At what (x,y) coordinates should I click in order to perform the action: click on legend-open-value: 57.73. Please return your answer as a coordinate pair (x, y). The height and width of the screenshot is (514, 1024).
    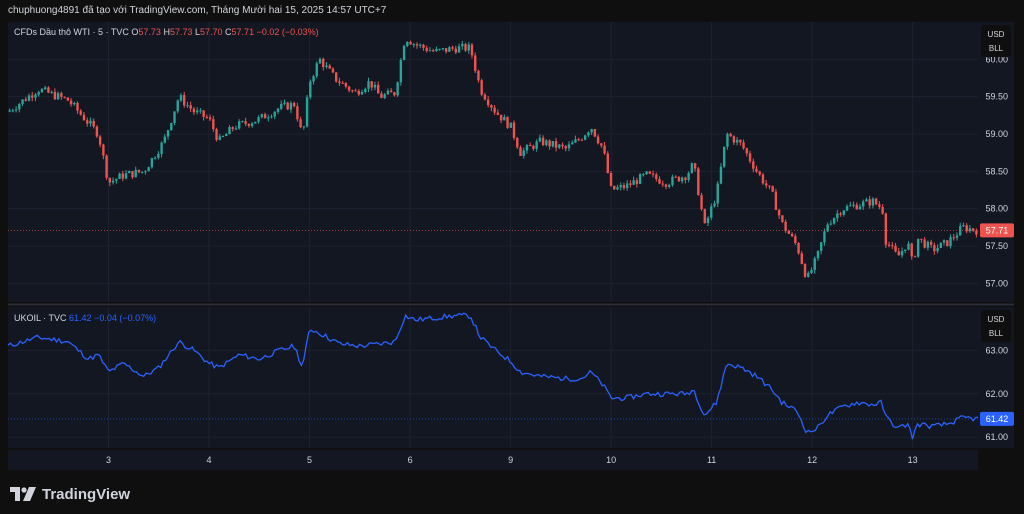
    Looking at the image, I should click on (149, 32).